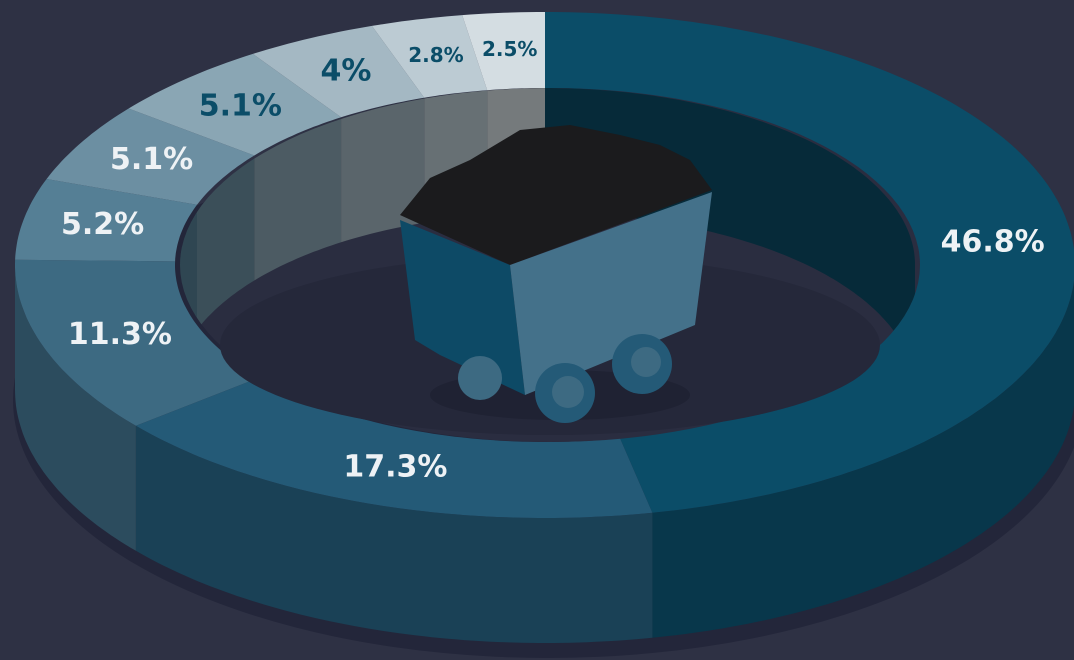  Describe the element at coordinates (993, 242) in the screenshot. I see `value-label: 46.8%` at that location.